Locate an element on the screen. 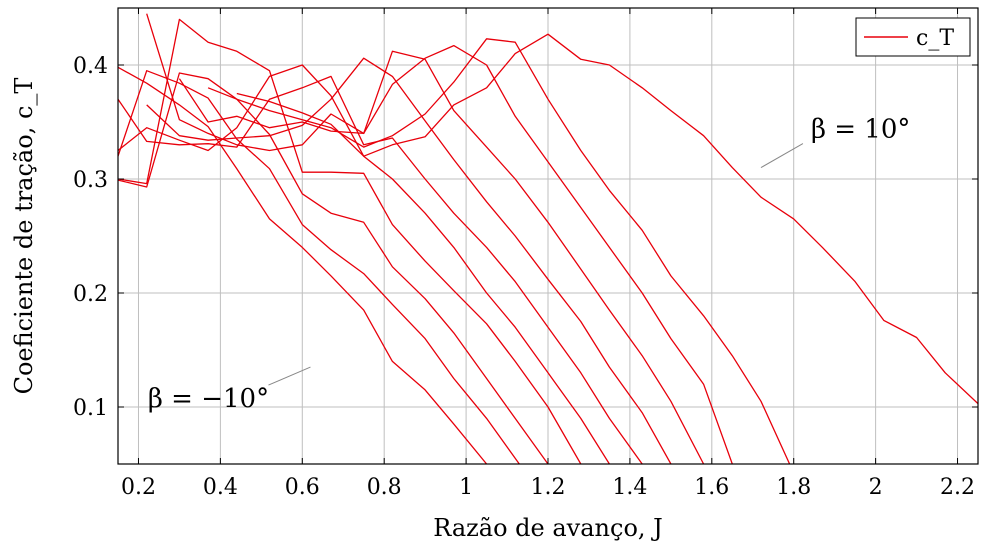 This screenshot has width=987, height=548. annotation-beta-neg10: β = −10° is located at coordinates (208, 399).